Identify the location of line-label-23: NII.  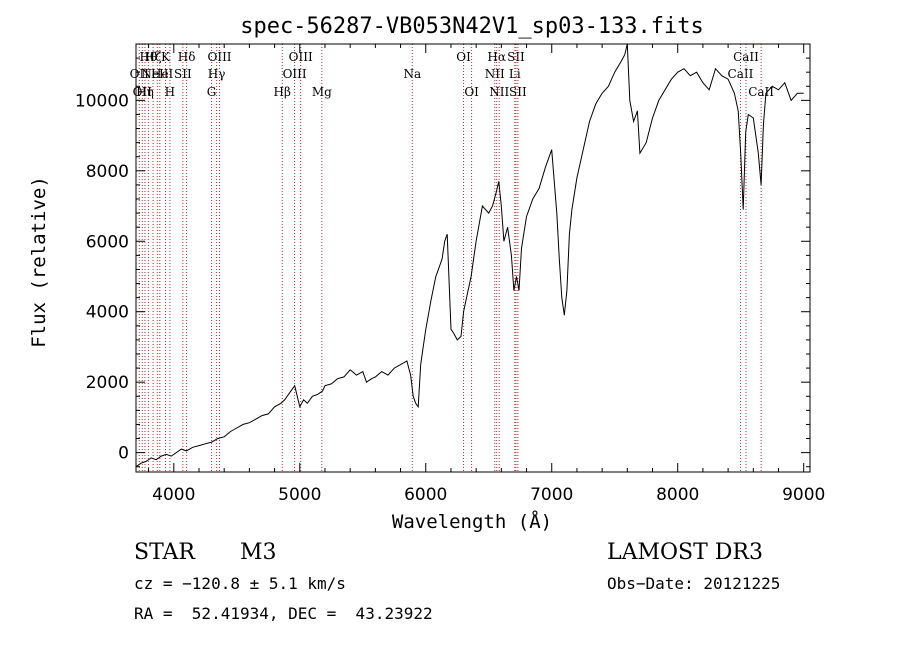
(499, 92).